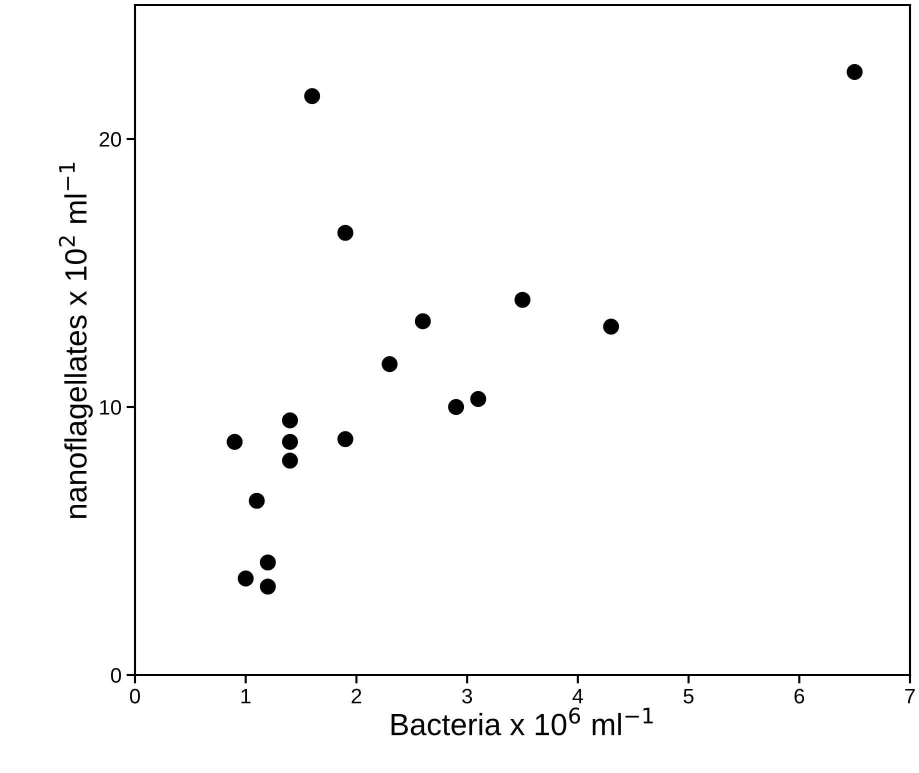  I want to click on y-tick-label: 0, so click(116, 675).